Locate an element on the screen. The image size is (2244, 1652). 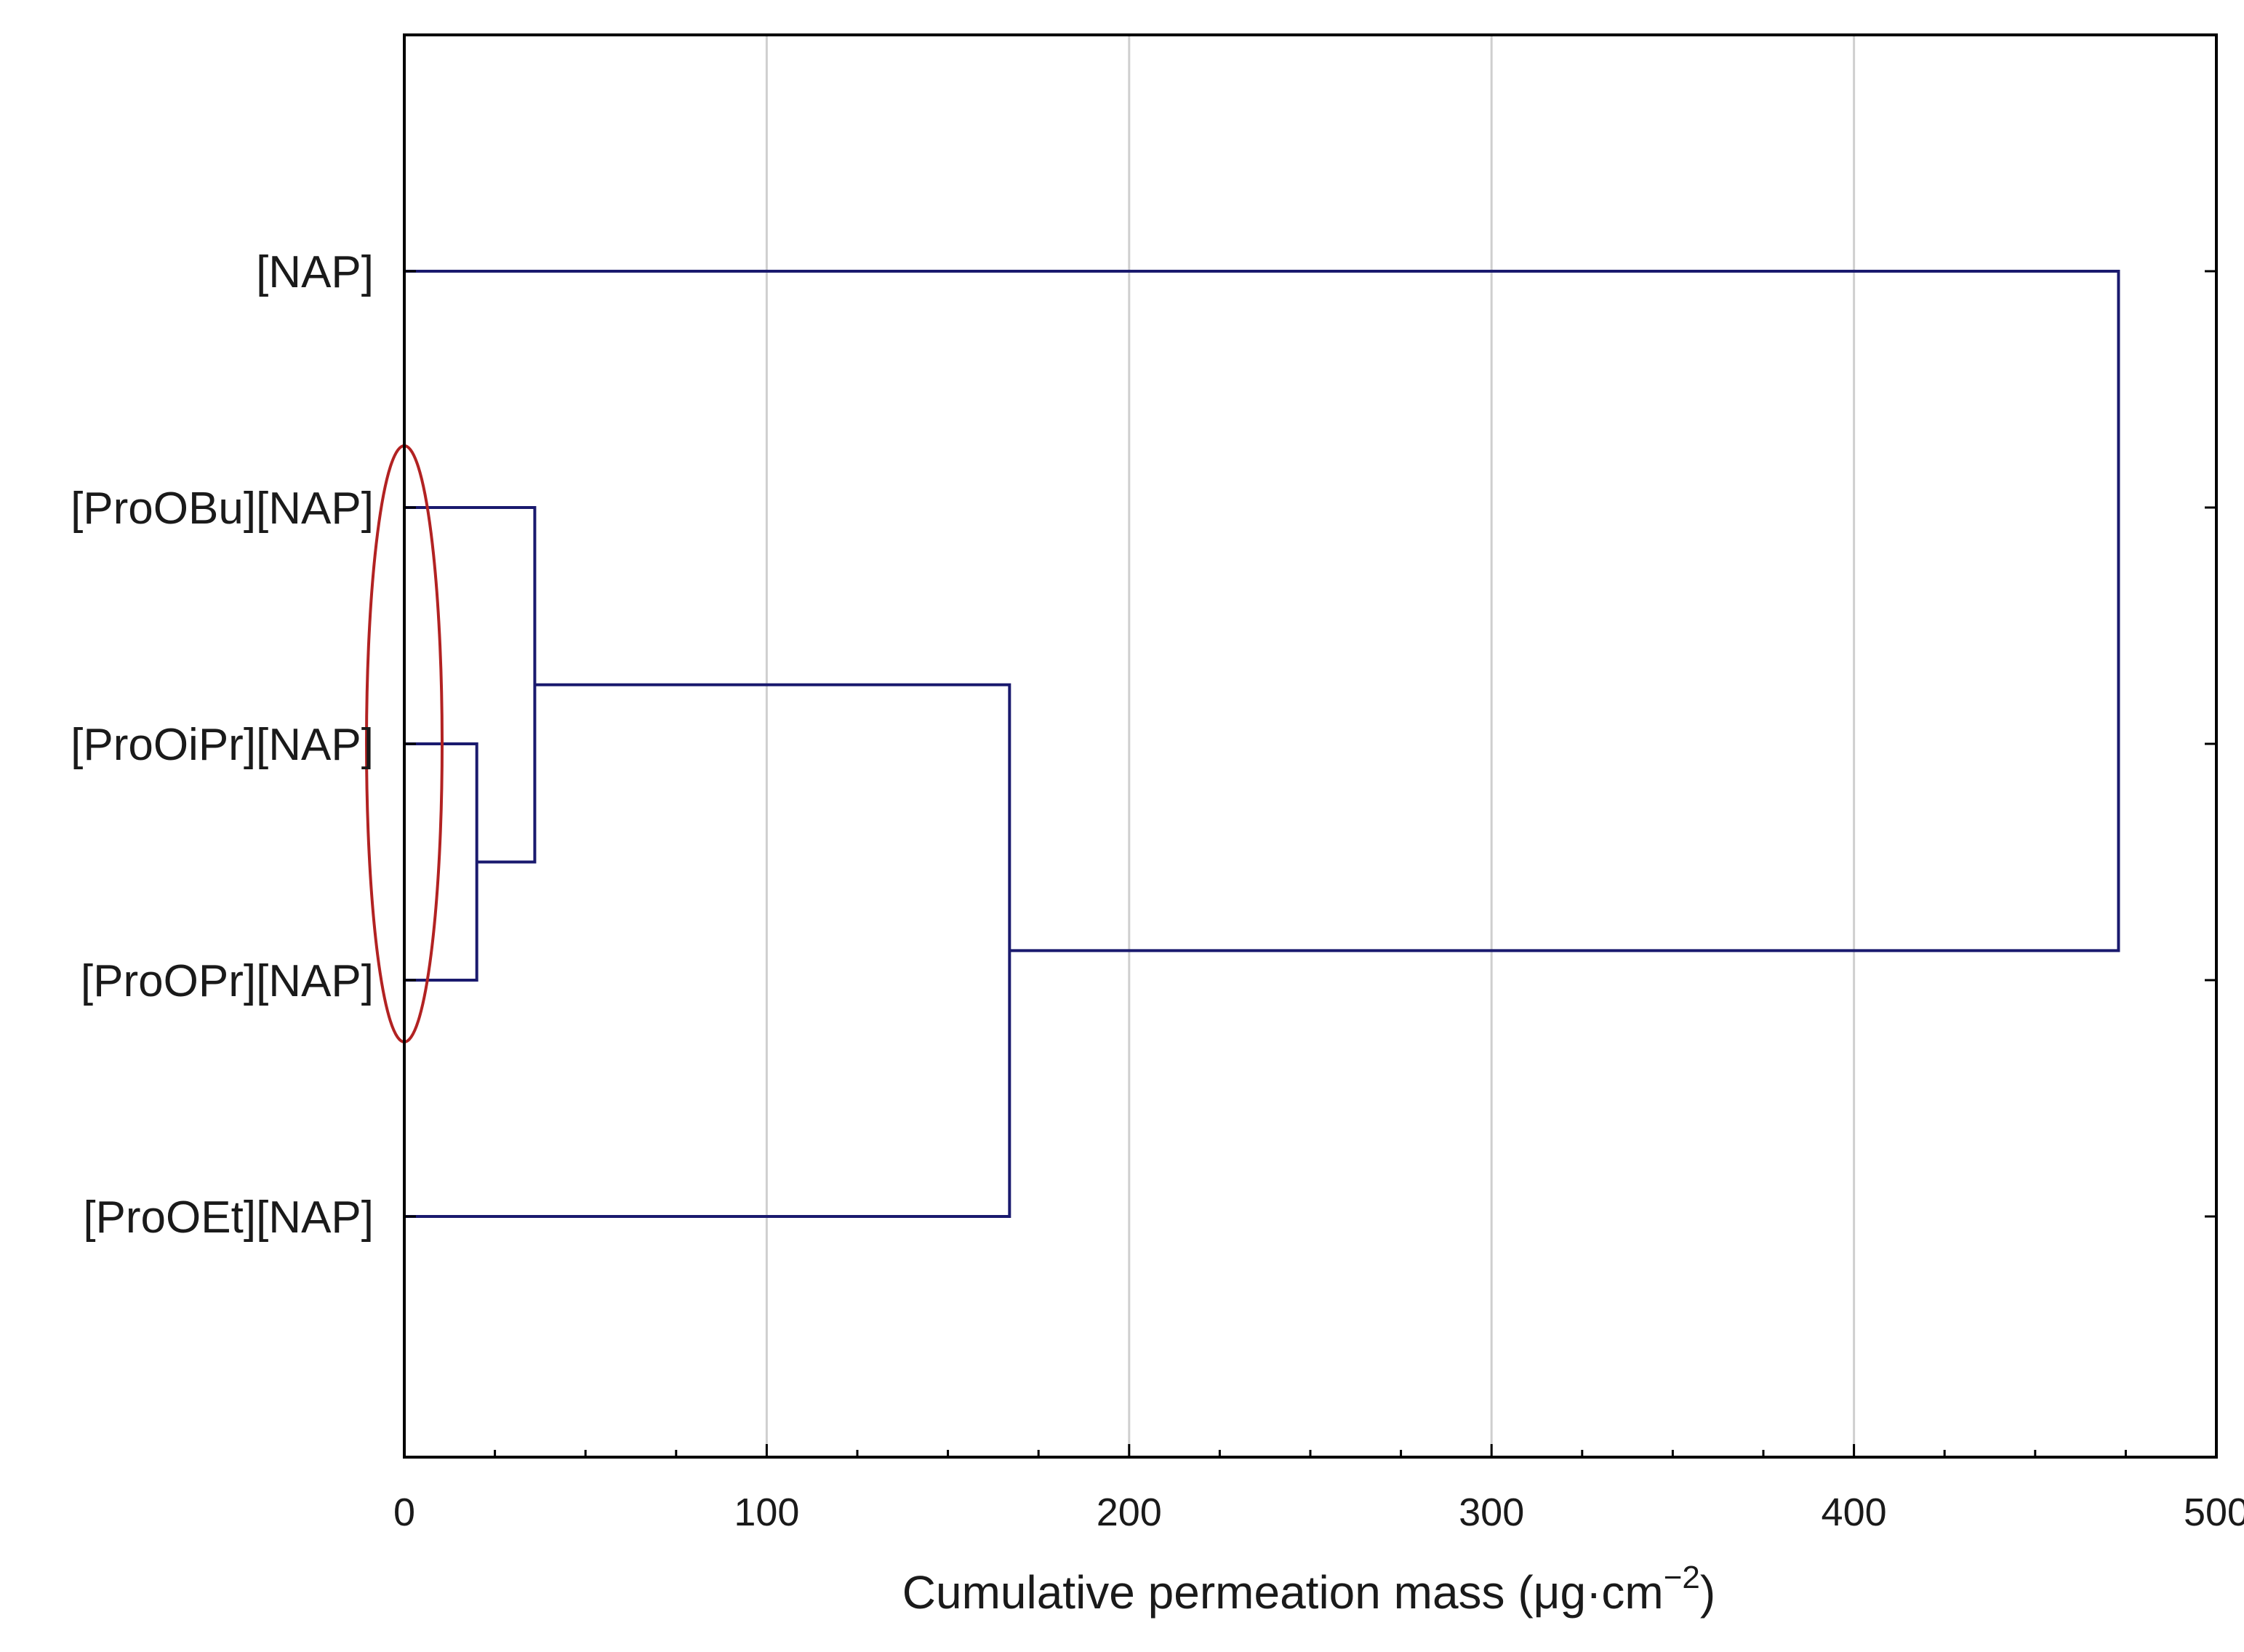
leaf-label: [ProOEt][NAP] is located at coordinates (228, 1217).